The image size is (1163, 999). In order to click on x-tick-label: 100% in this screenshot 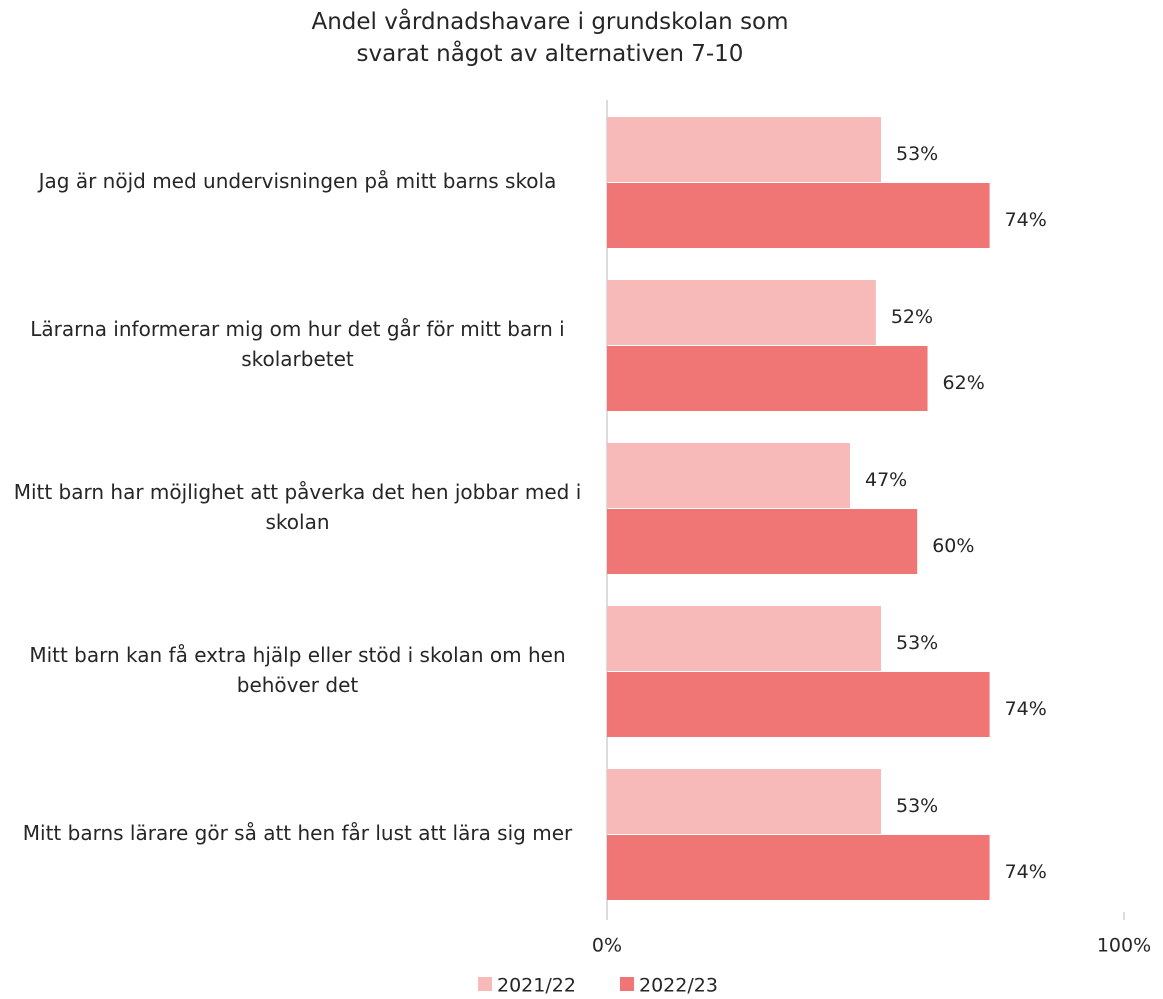, I will do `click(1124, 946)`.